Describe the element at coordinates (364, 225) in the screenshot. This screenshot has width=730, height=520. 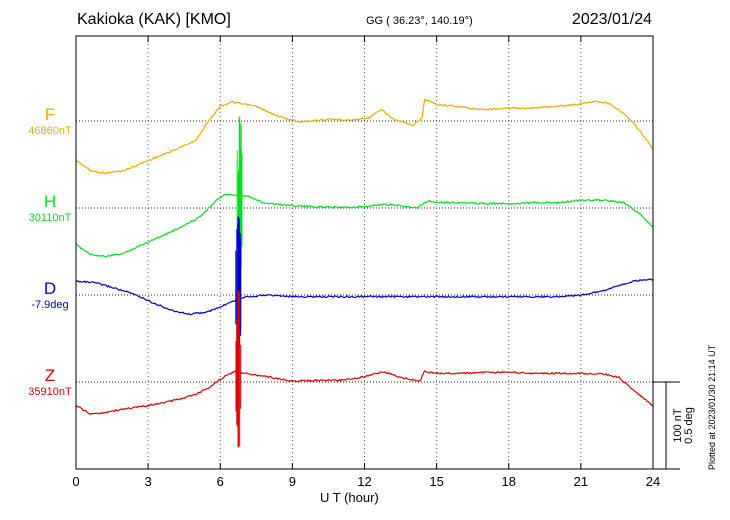
I see `series-line-h` at that location.